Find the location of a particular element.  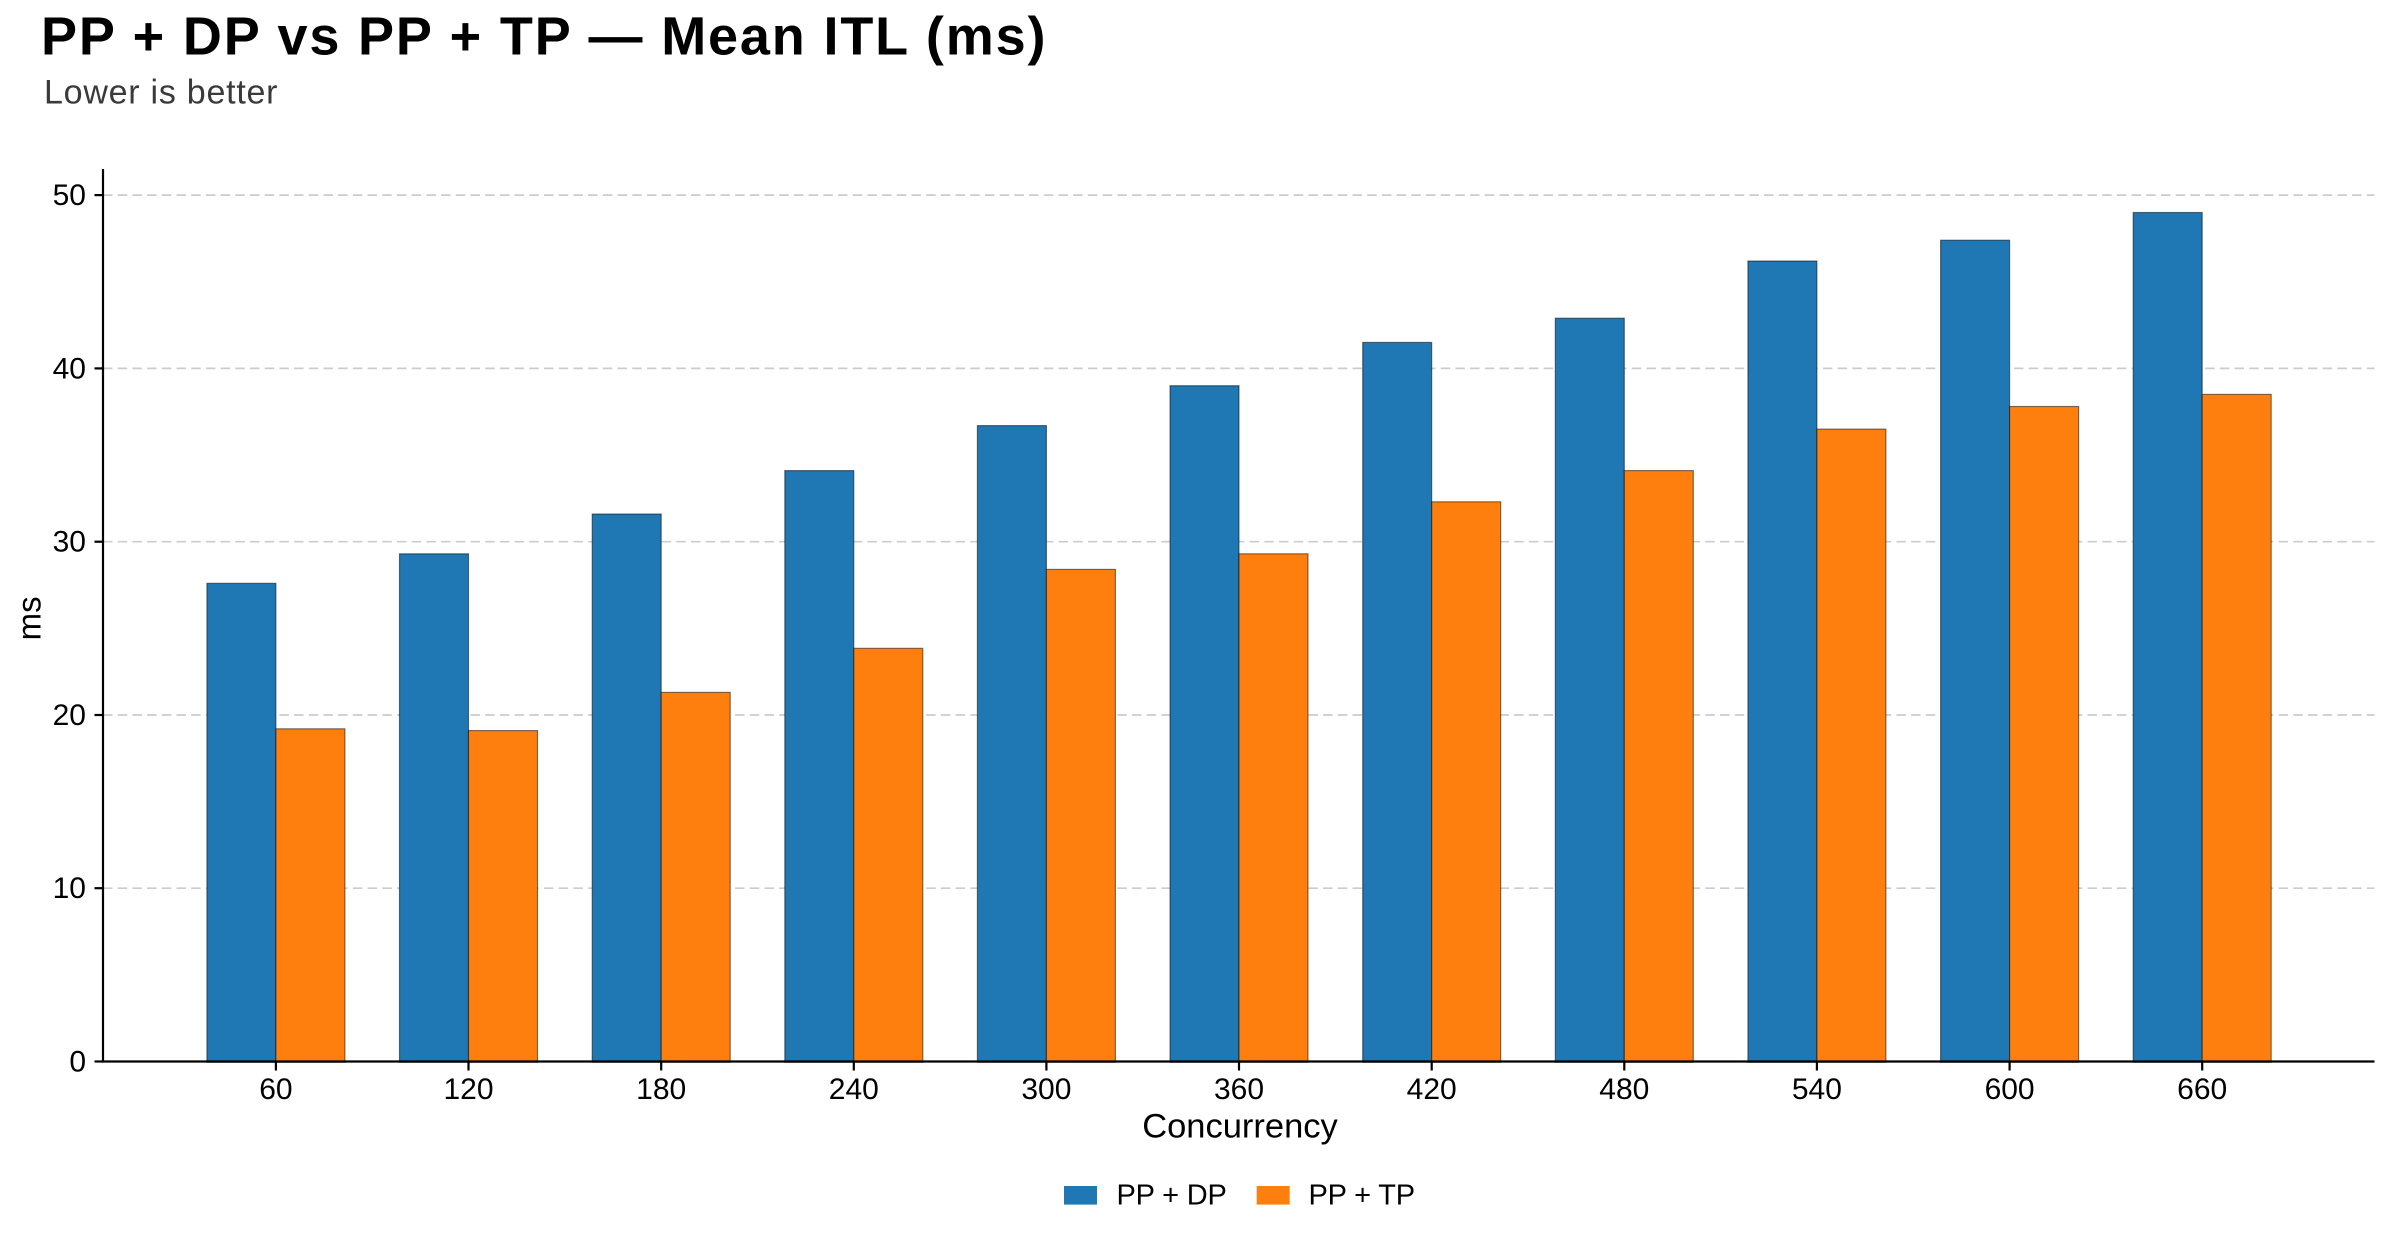

svg-text: 20 is located at coordinates (69, 715).